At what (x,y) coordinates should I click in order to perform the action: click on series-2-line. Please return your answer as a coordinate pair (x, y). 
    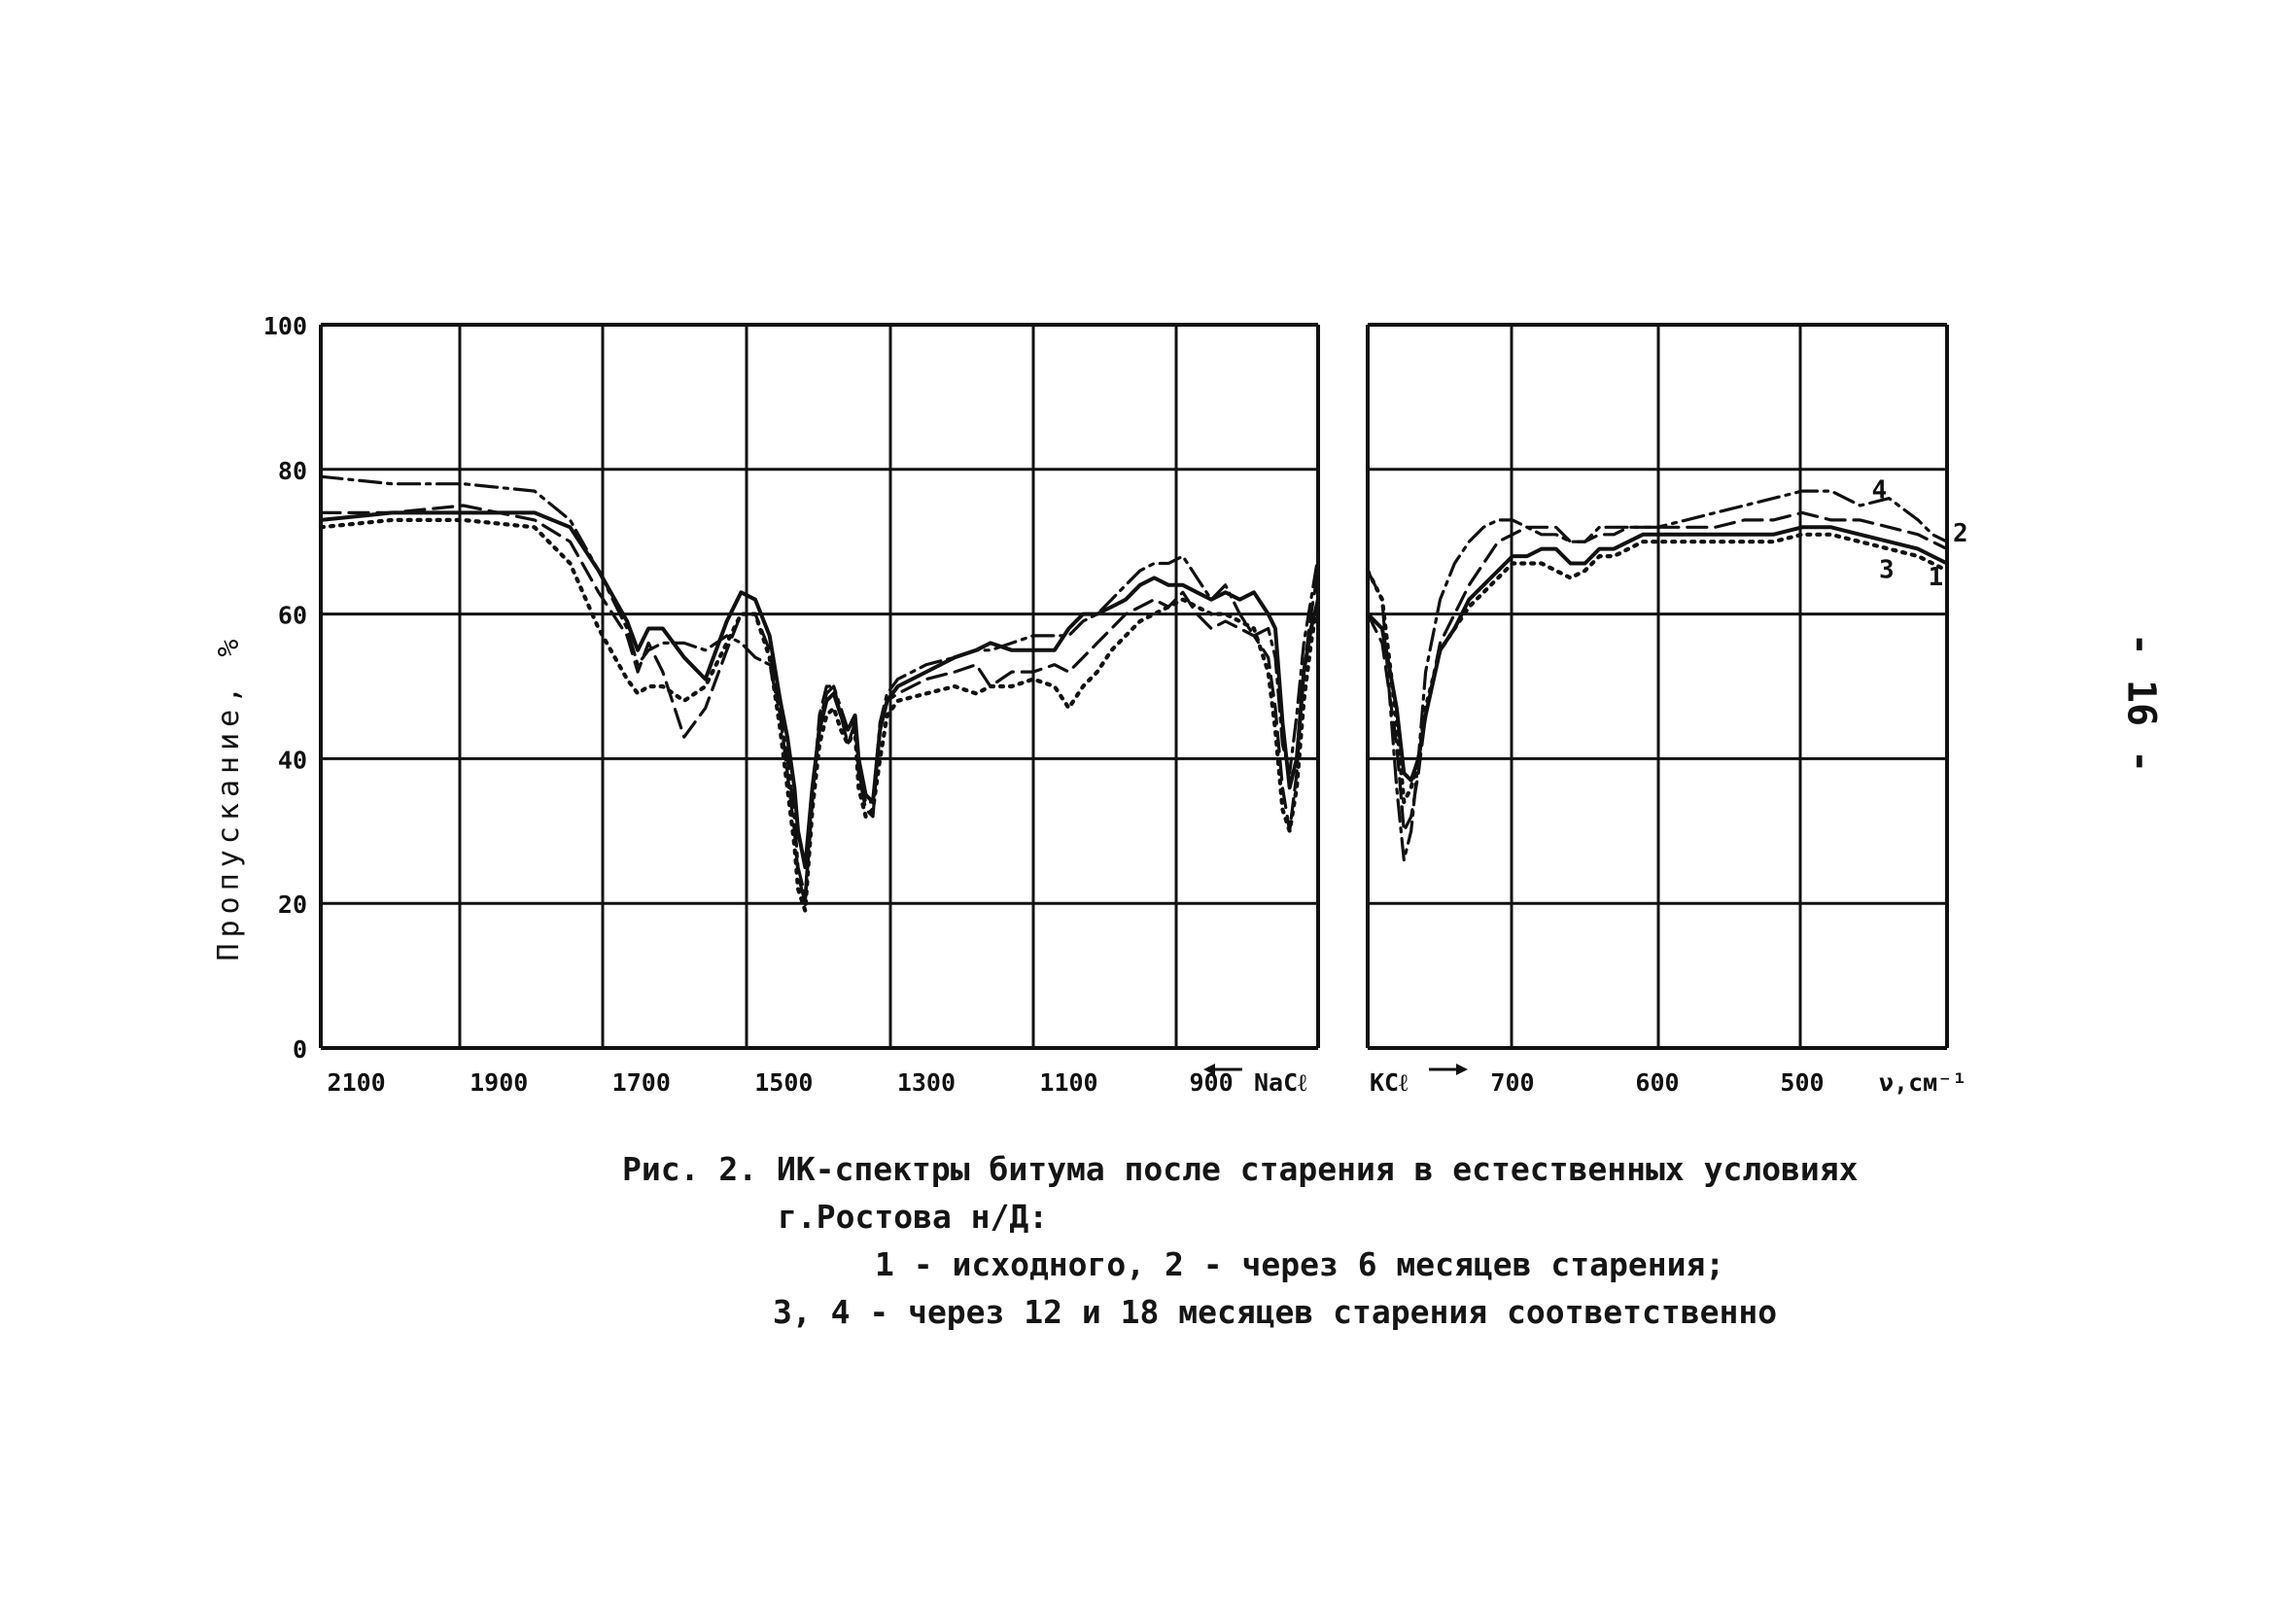
    Looking at the image, I should click on (819, 704).